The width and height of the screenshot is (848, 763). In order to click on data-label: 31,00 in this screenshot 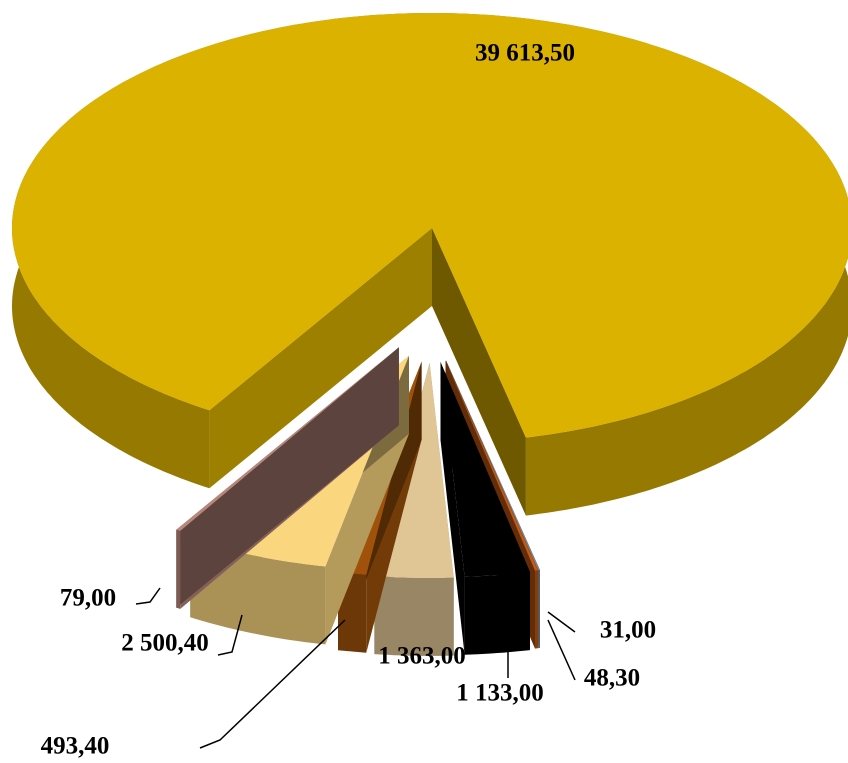, I will do `click(628, 630)`.